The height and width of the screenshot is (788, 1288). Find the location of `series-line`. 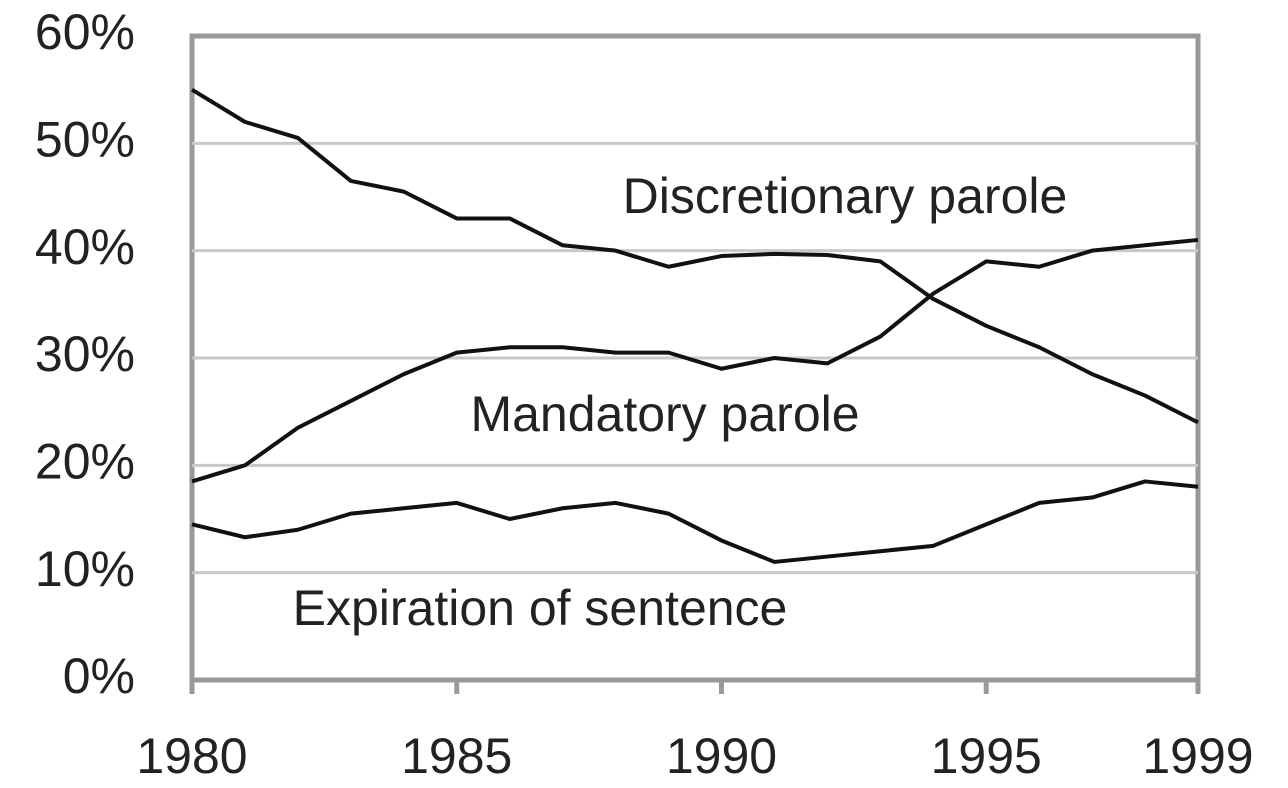

series-line is located at coordinates (695, 521).